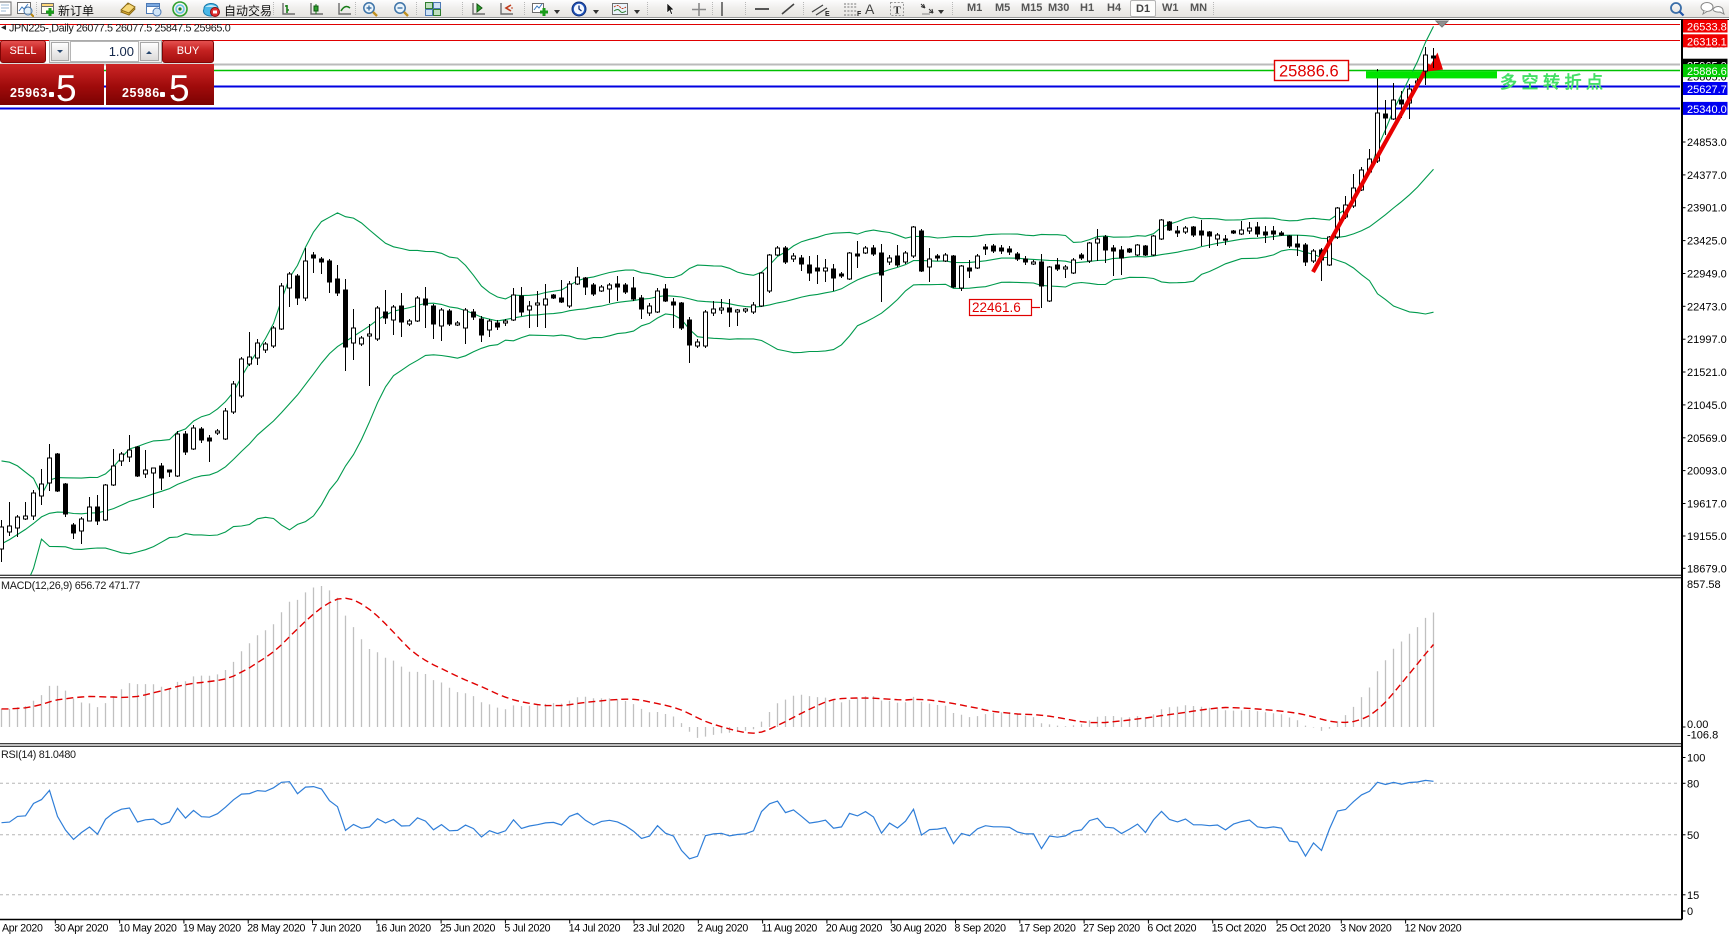  I want to click on svg-text: 16 Jun 2020, so click(403, 929).